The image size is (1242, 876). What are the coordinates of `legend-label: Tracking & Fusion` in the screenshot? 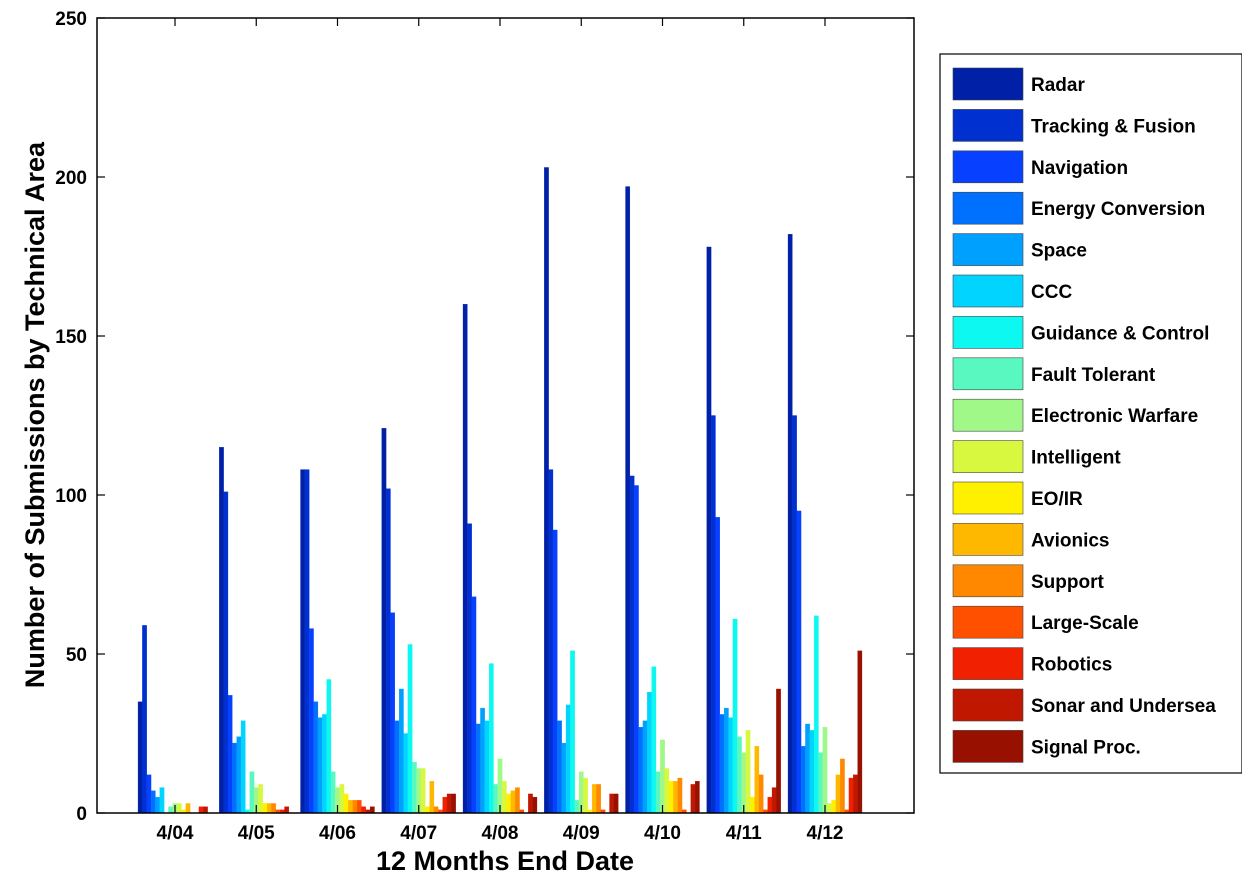 It's located at (1113, 126).